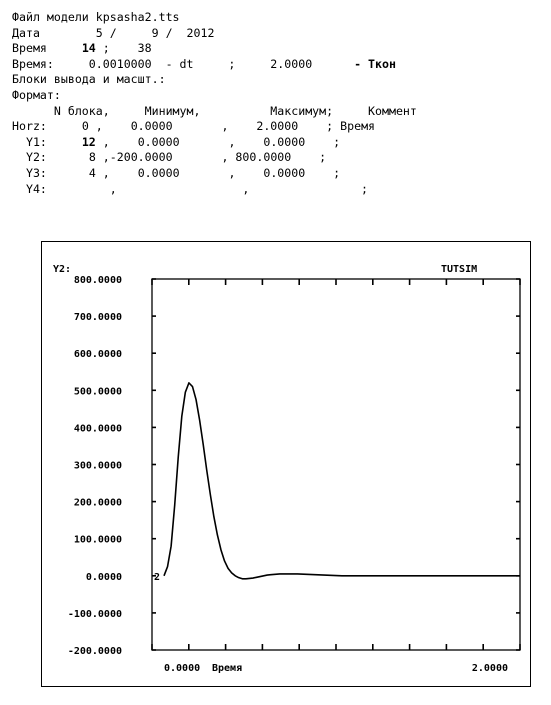 The width and height of the screenshot is (551, 705). I want to click on chart-title: TUTSIM, so click(459, 269).